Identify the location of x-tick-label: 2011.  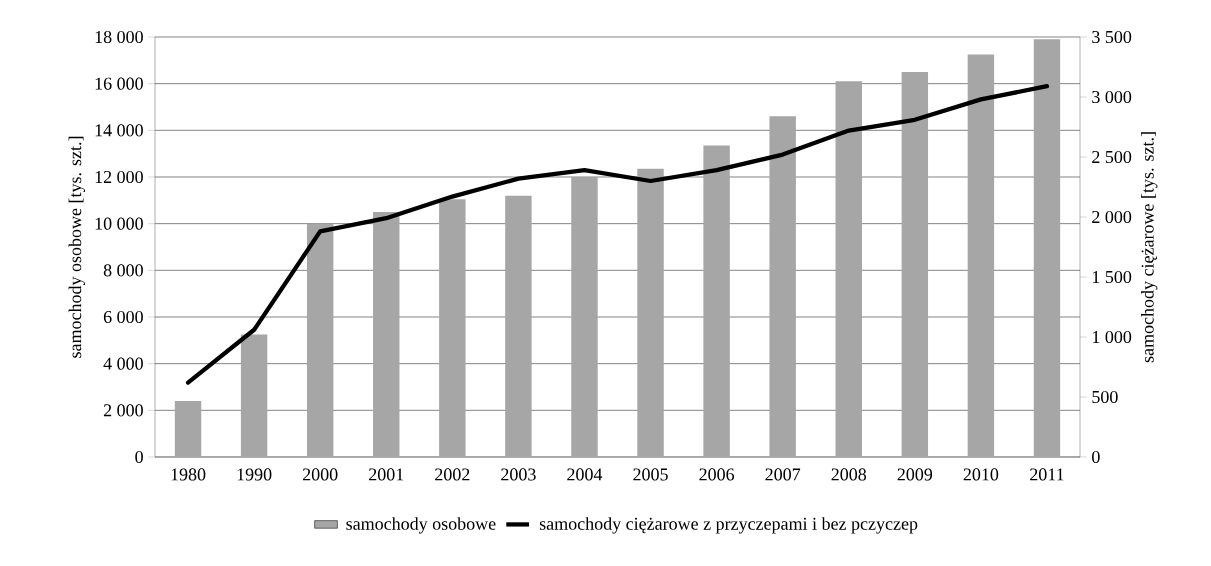
(1047, 474).